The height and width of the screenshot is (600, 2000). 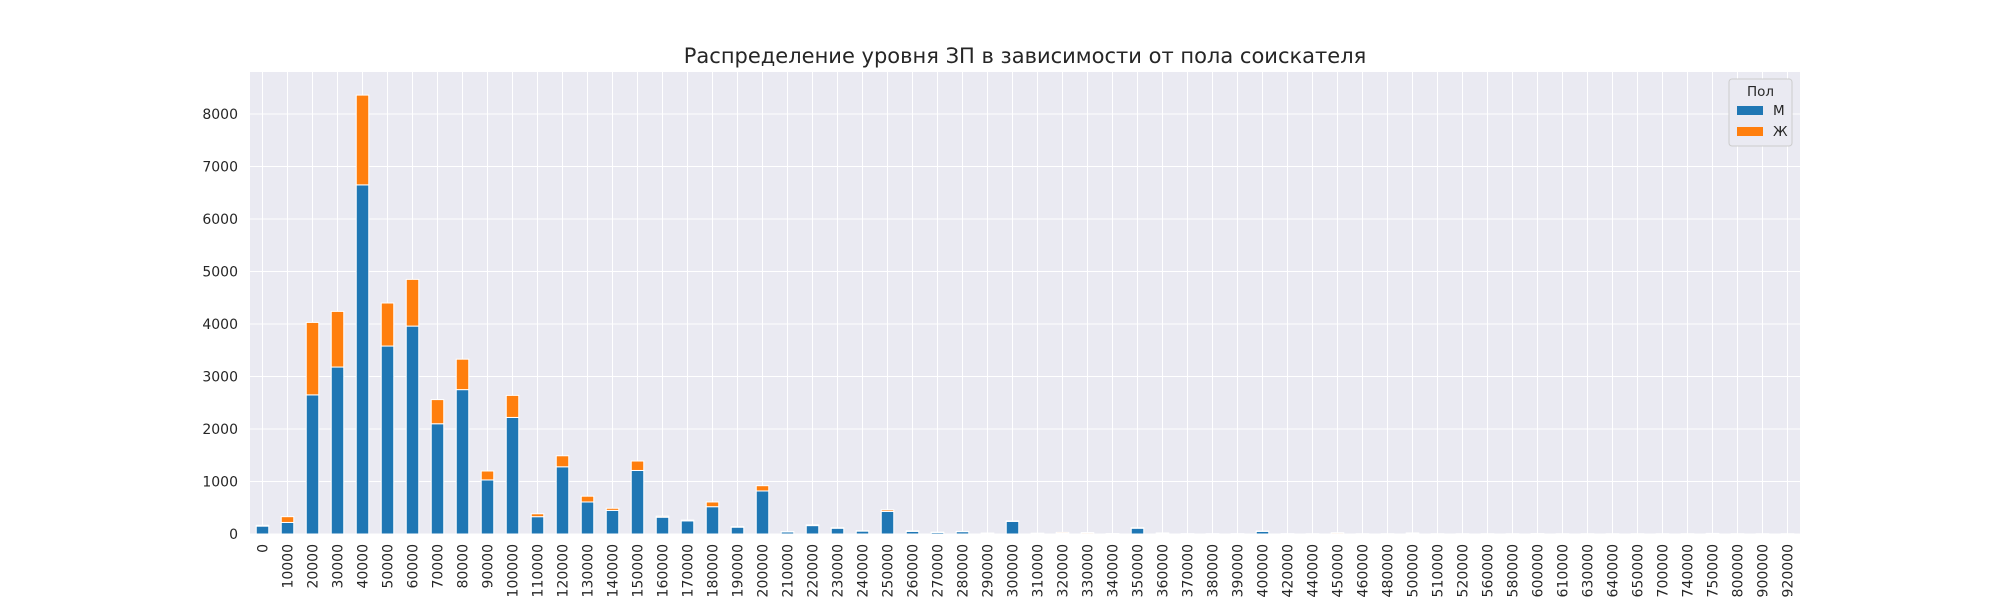 What do you see at coordinates (1239, 570) in the screenshot?
I see `x-tick-label: 390000` at bounding box center [1239, 570].